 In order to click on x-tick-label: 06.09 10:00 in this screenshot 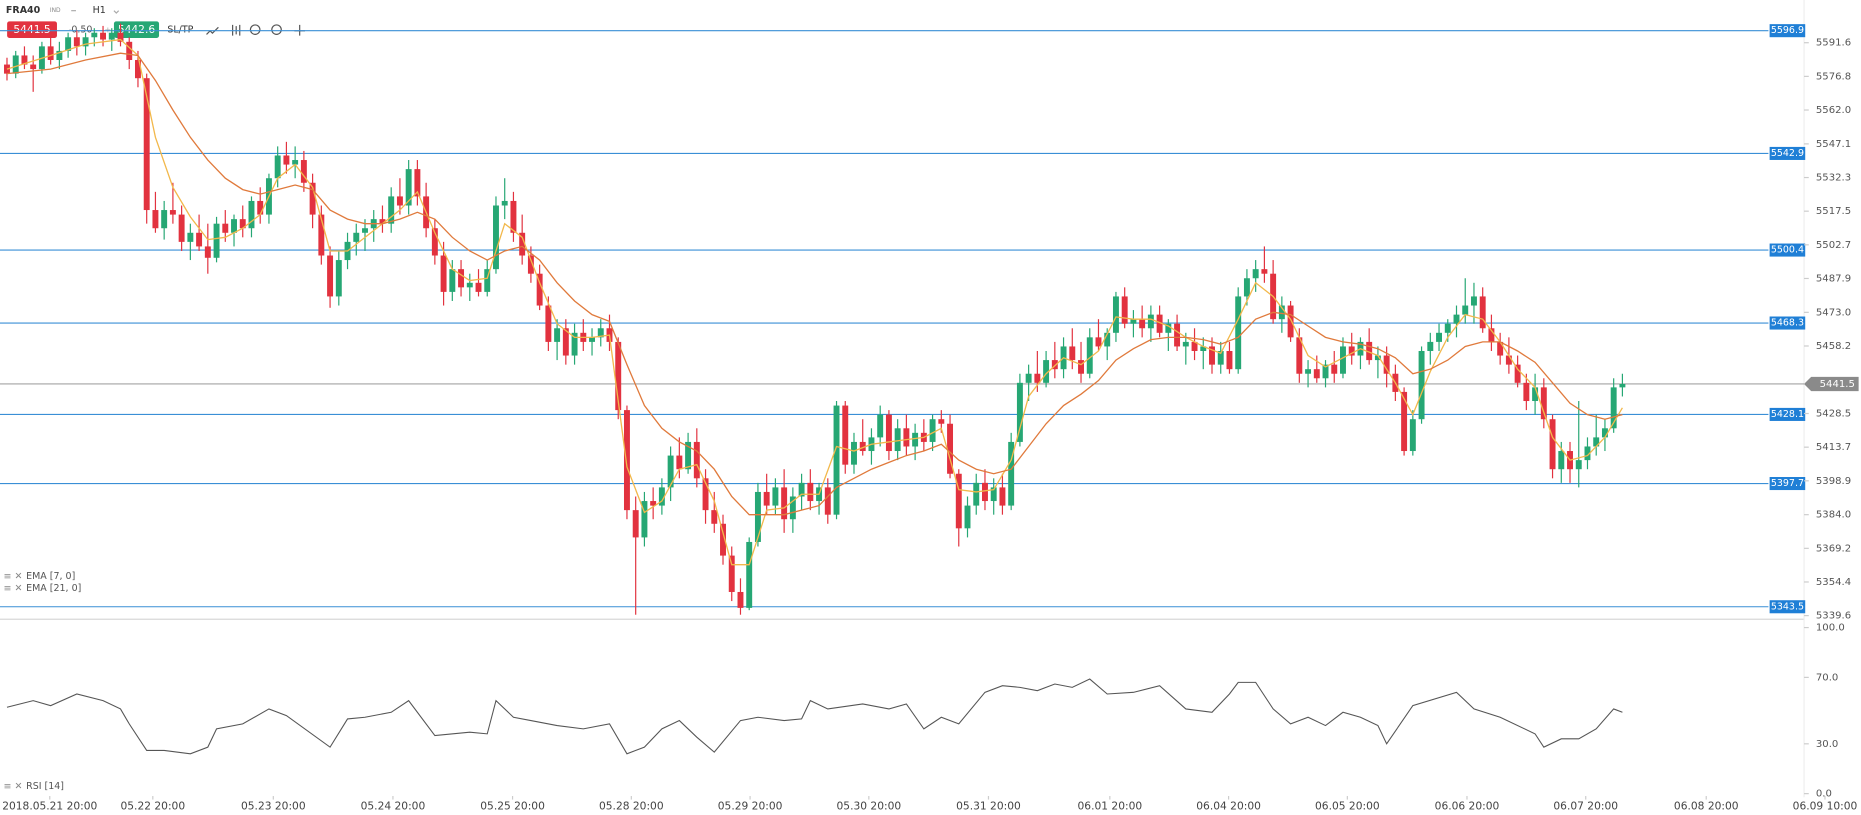, I will do `click(1825, 806)`.